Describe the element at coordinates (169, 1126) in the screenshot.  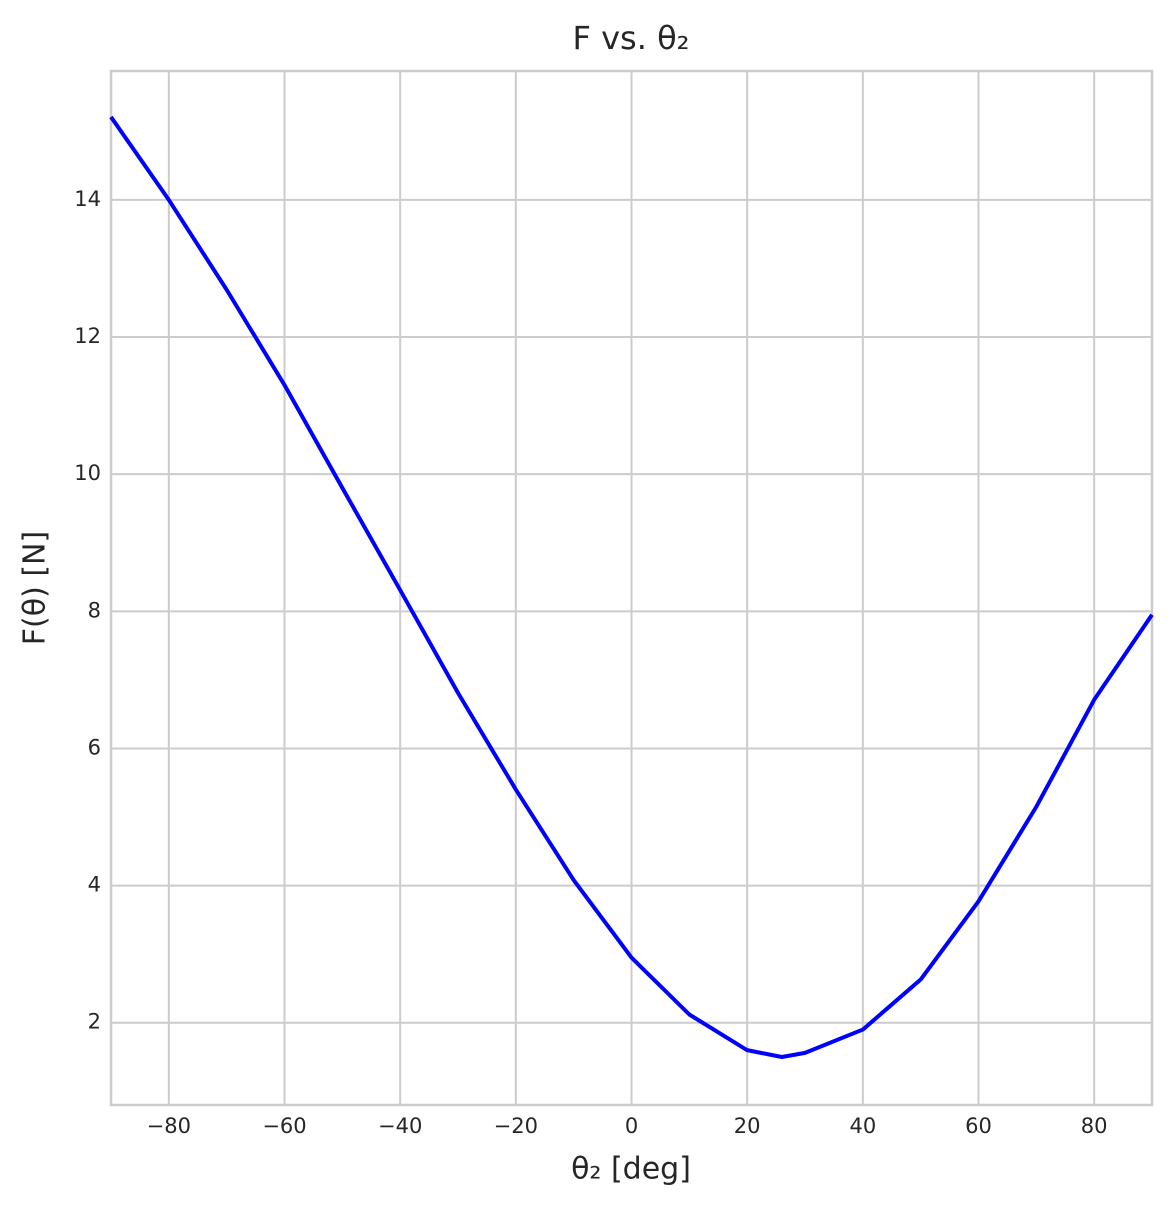
I see `x-tick-label: −80` at that location.